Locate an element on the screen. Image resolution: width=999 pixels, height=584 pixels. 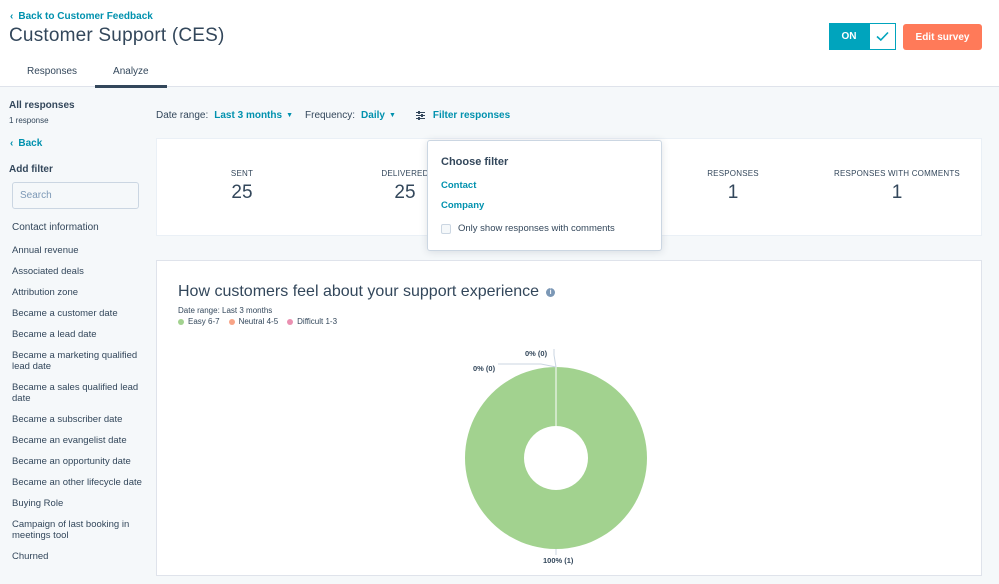
list-item: Attribution zone is located at coordinates (45, 292).